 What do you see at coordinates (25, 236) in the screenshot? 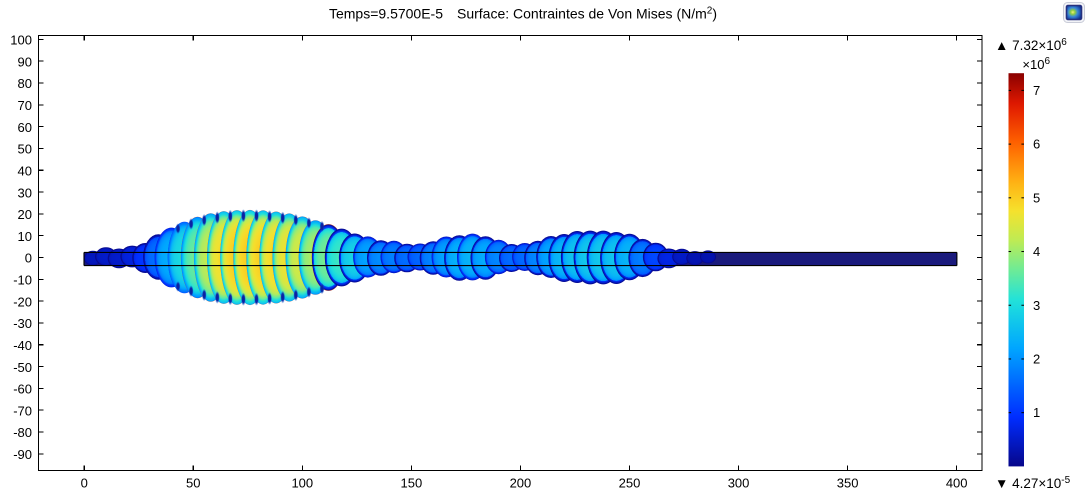
I see `svg-text: 10` at bounding box center [25, 236].